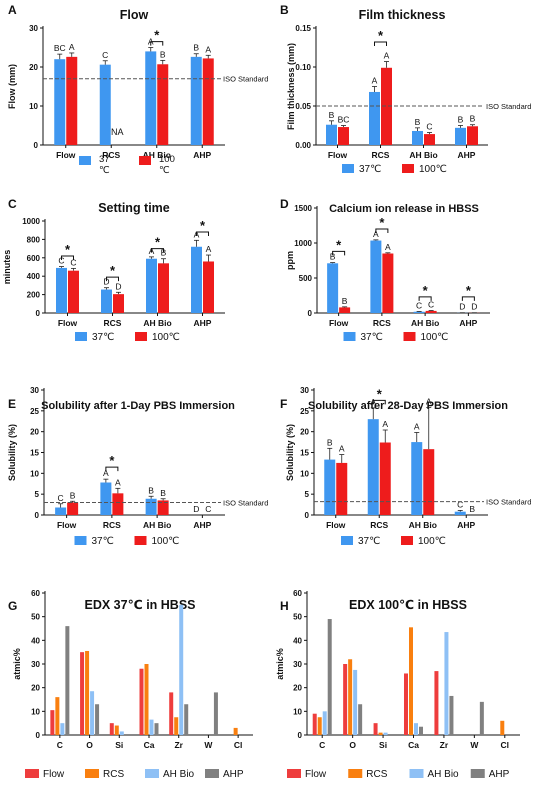 Image resolution: width=550 pixels, height=788 pixels. Describe the element at coordinates (31, 221) in the screenshot. I see `y-tick-label: 1000` at that location.